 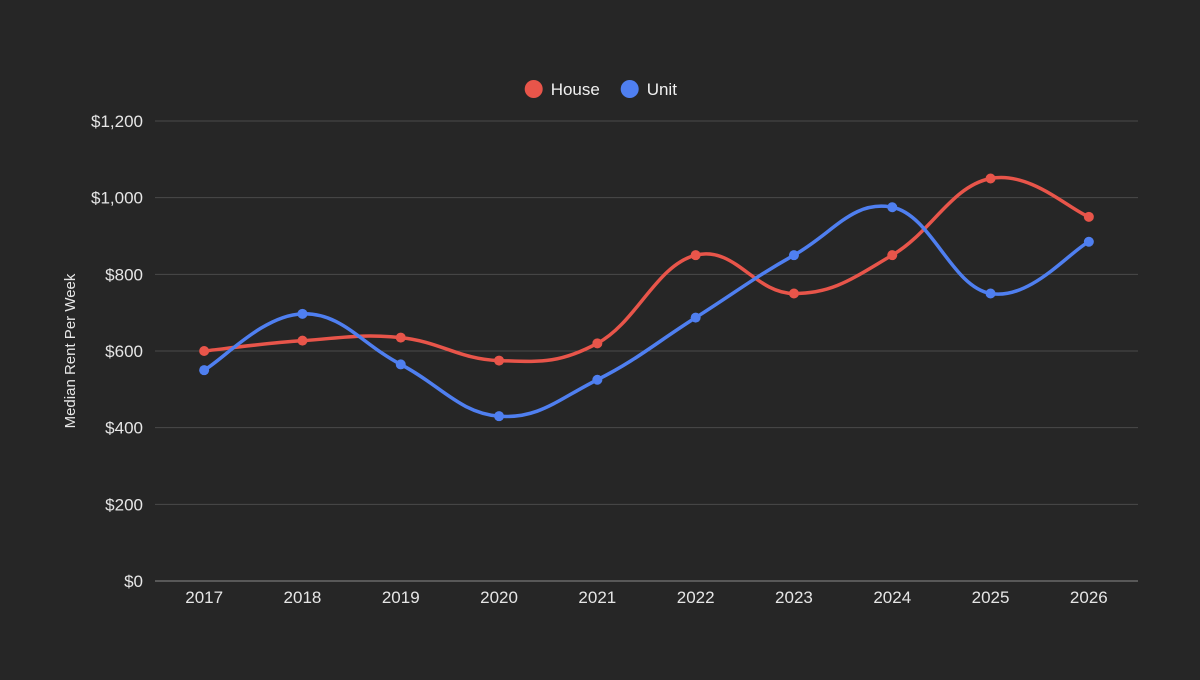 I want to click on y-tick-label: $600, so click(x=124, y=351).